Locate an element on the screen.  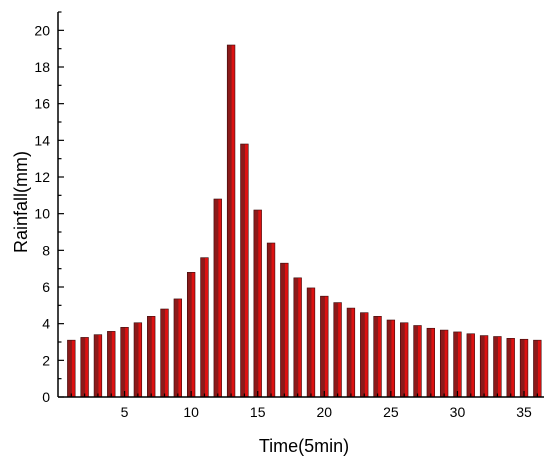
x-tick-label: 10 is located at coordinates (191, 412).